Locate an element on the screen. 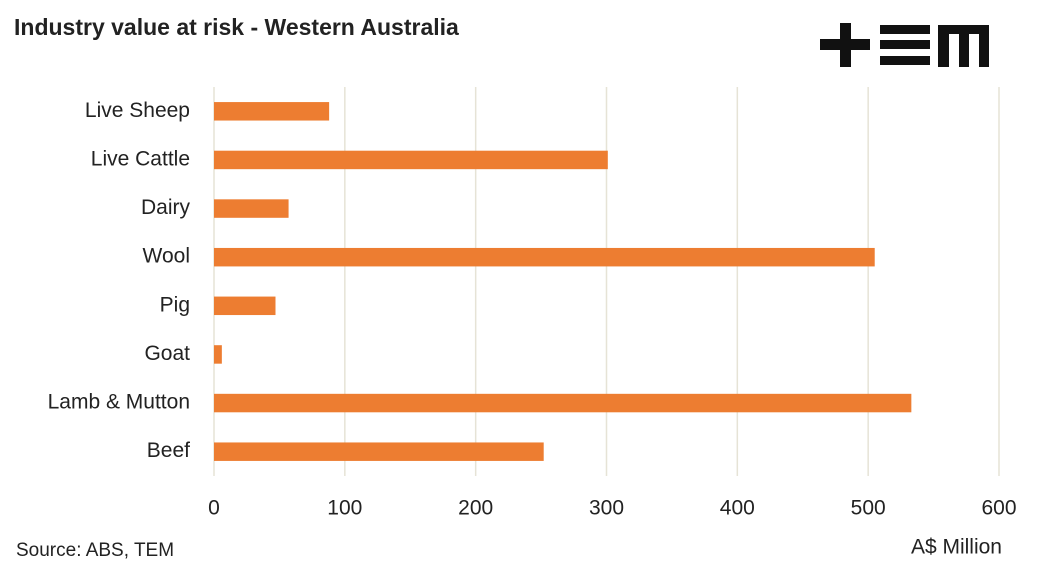 Image resolution: width=1039 pixels, height=575 pixels. y-tick-label: Beef is located at coordinates (168, 450).